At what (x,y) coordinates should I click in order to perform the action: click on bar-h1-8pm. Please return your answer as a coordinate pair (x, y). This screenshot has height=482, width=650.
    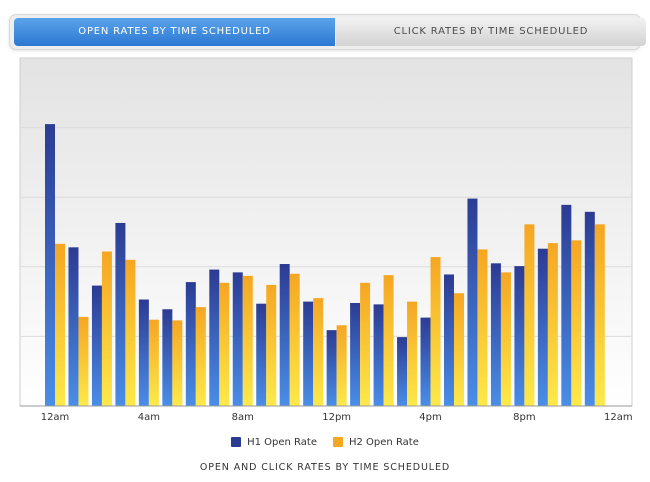
    Looking at the image, I should click on (519, 336).